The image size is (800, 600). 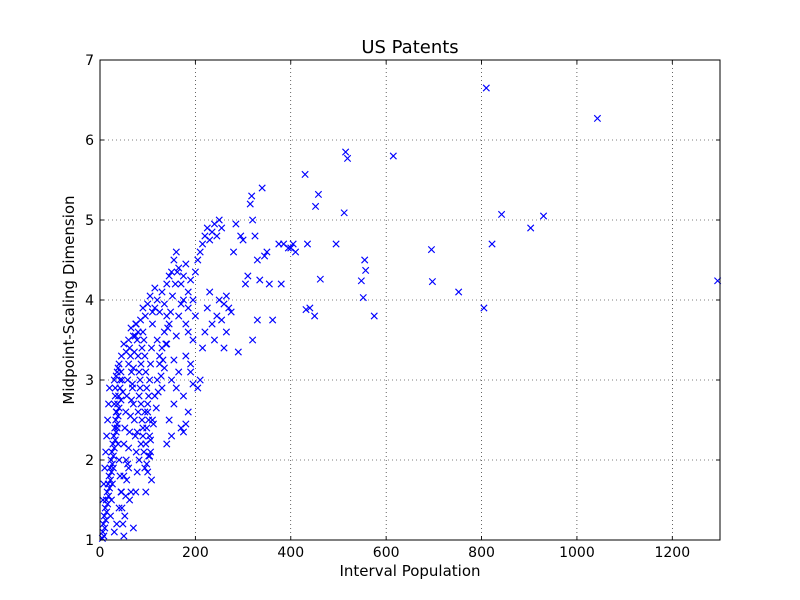 I want to click on y-tick-label: 4, so click(x=89, y=301).